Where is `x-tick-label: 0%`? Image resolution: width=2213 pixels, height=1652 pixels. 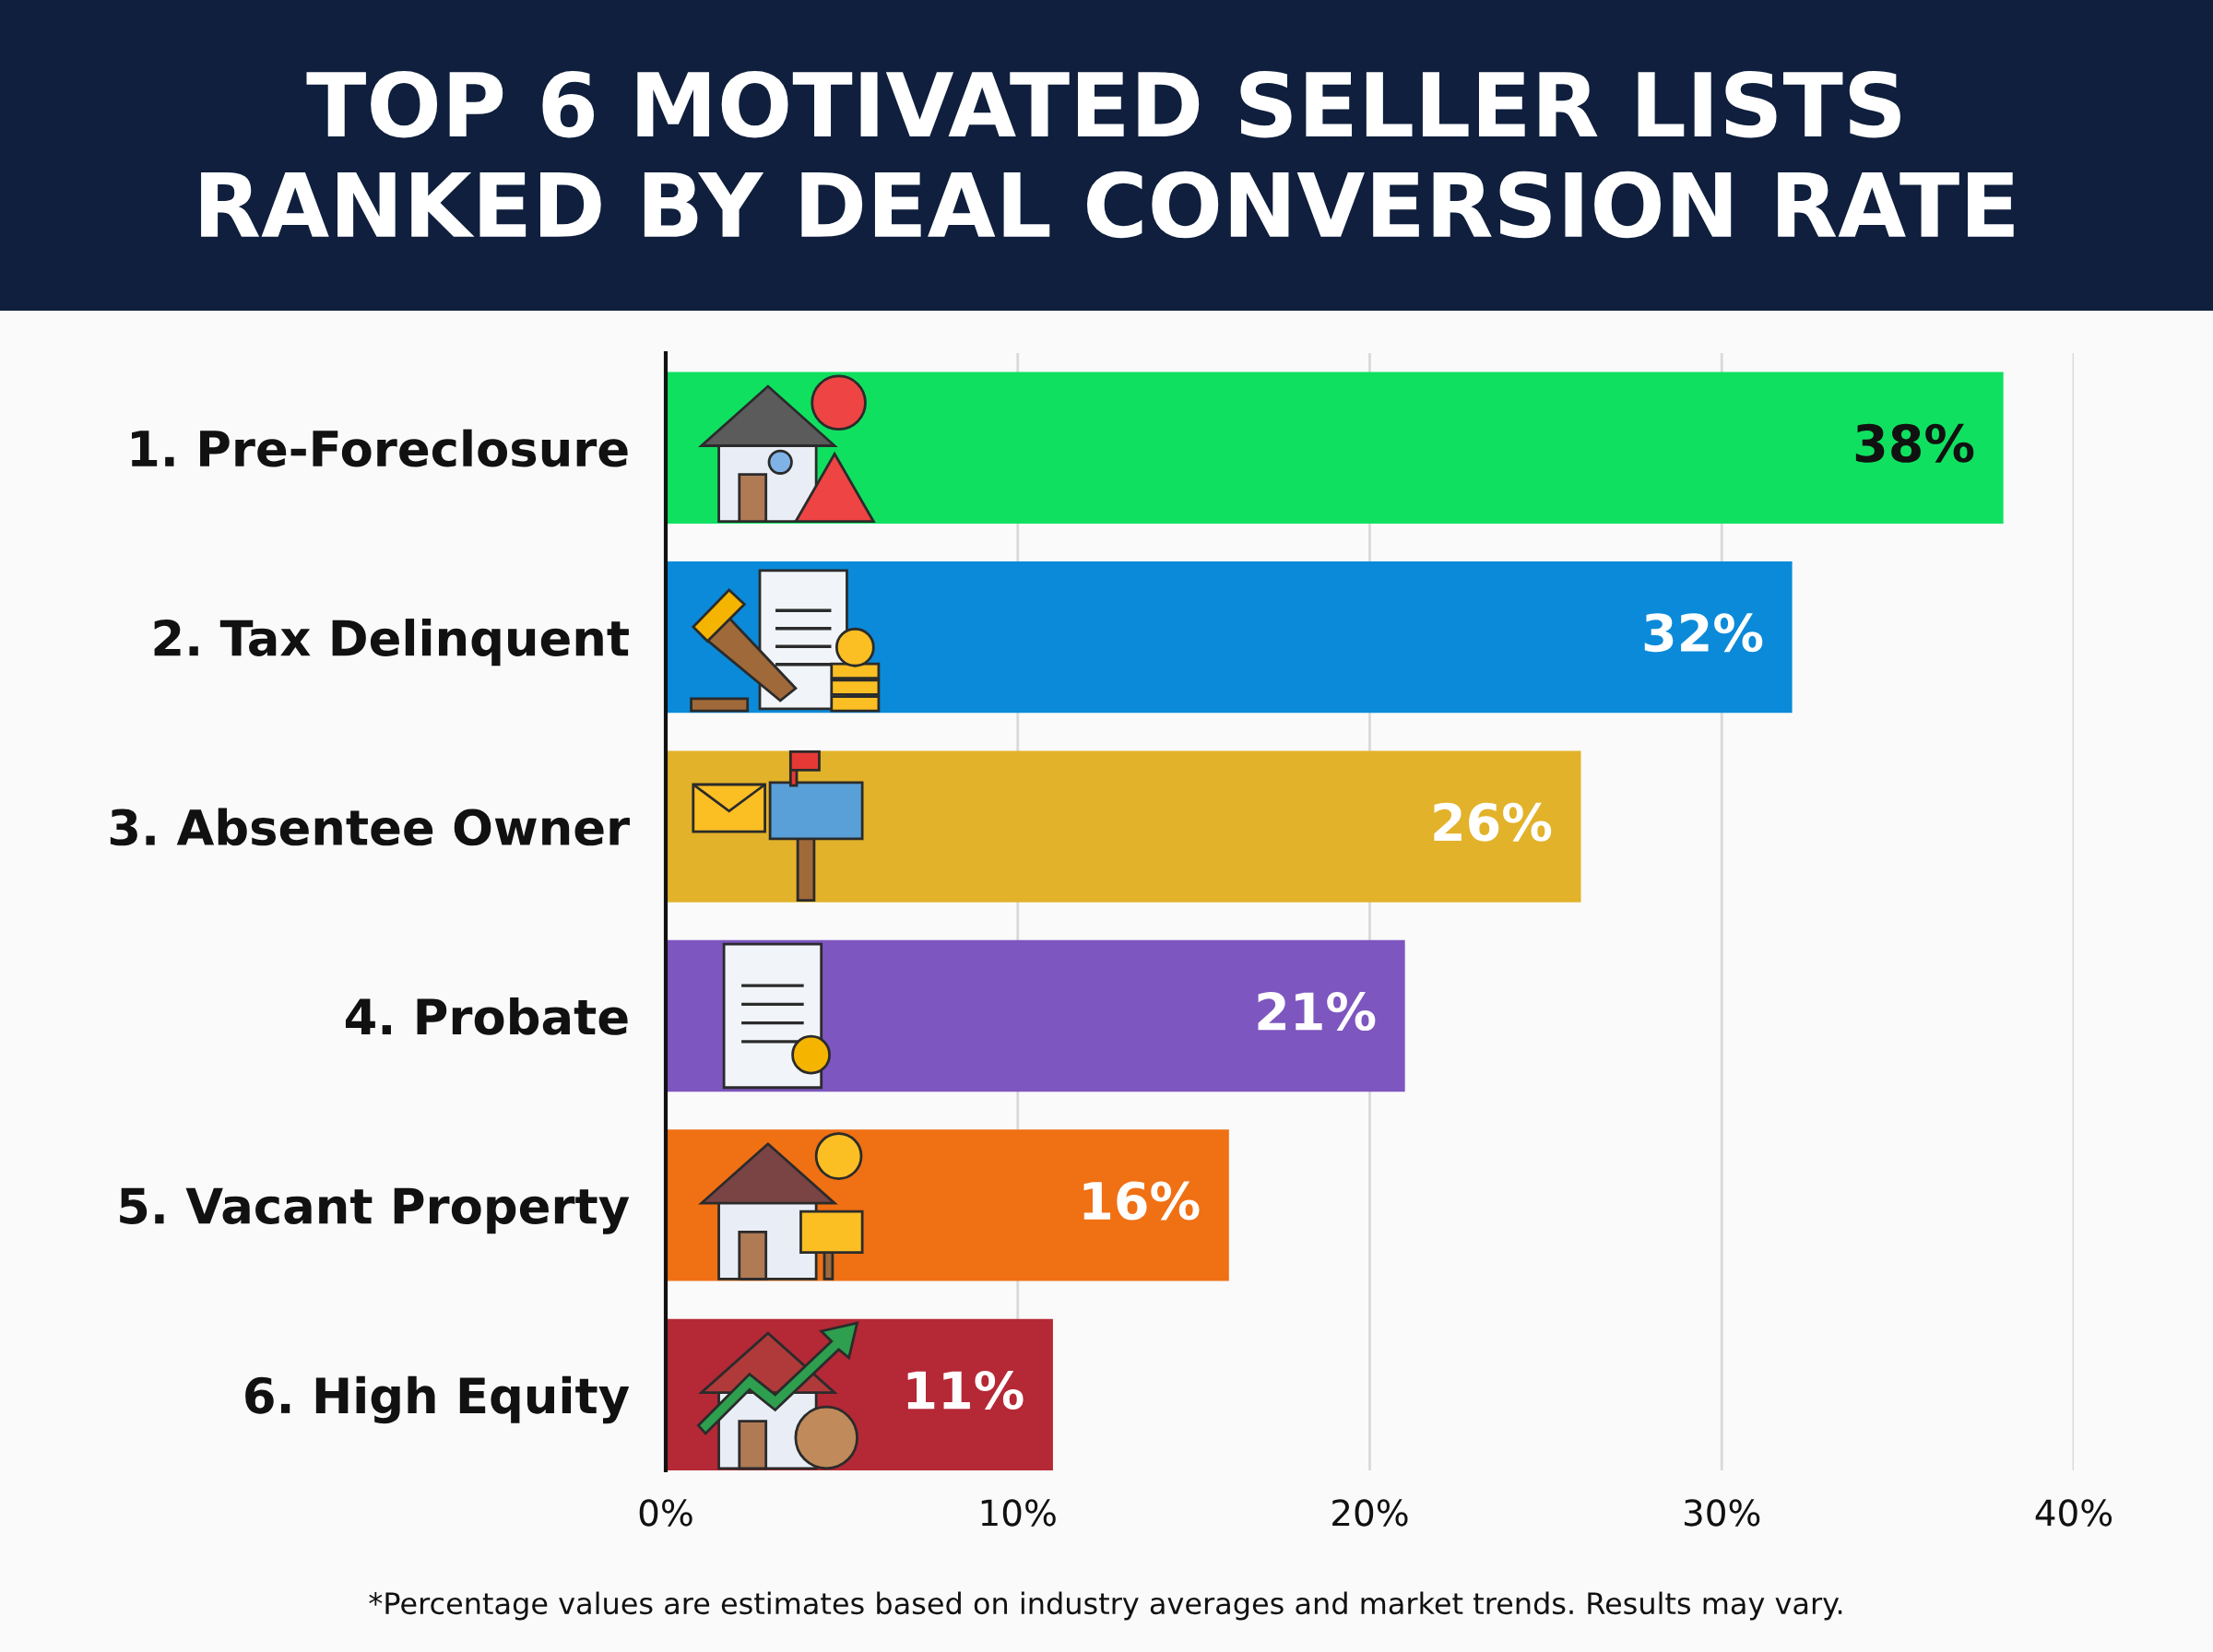 x-tick-label: 0% is located at coordinates (665, 1513).